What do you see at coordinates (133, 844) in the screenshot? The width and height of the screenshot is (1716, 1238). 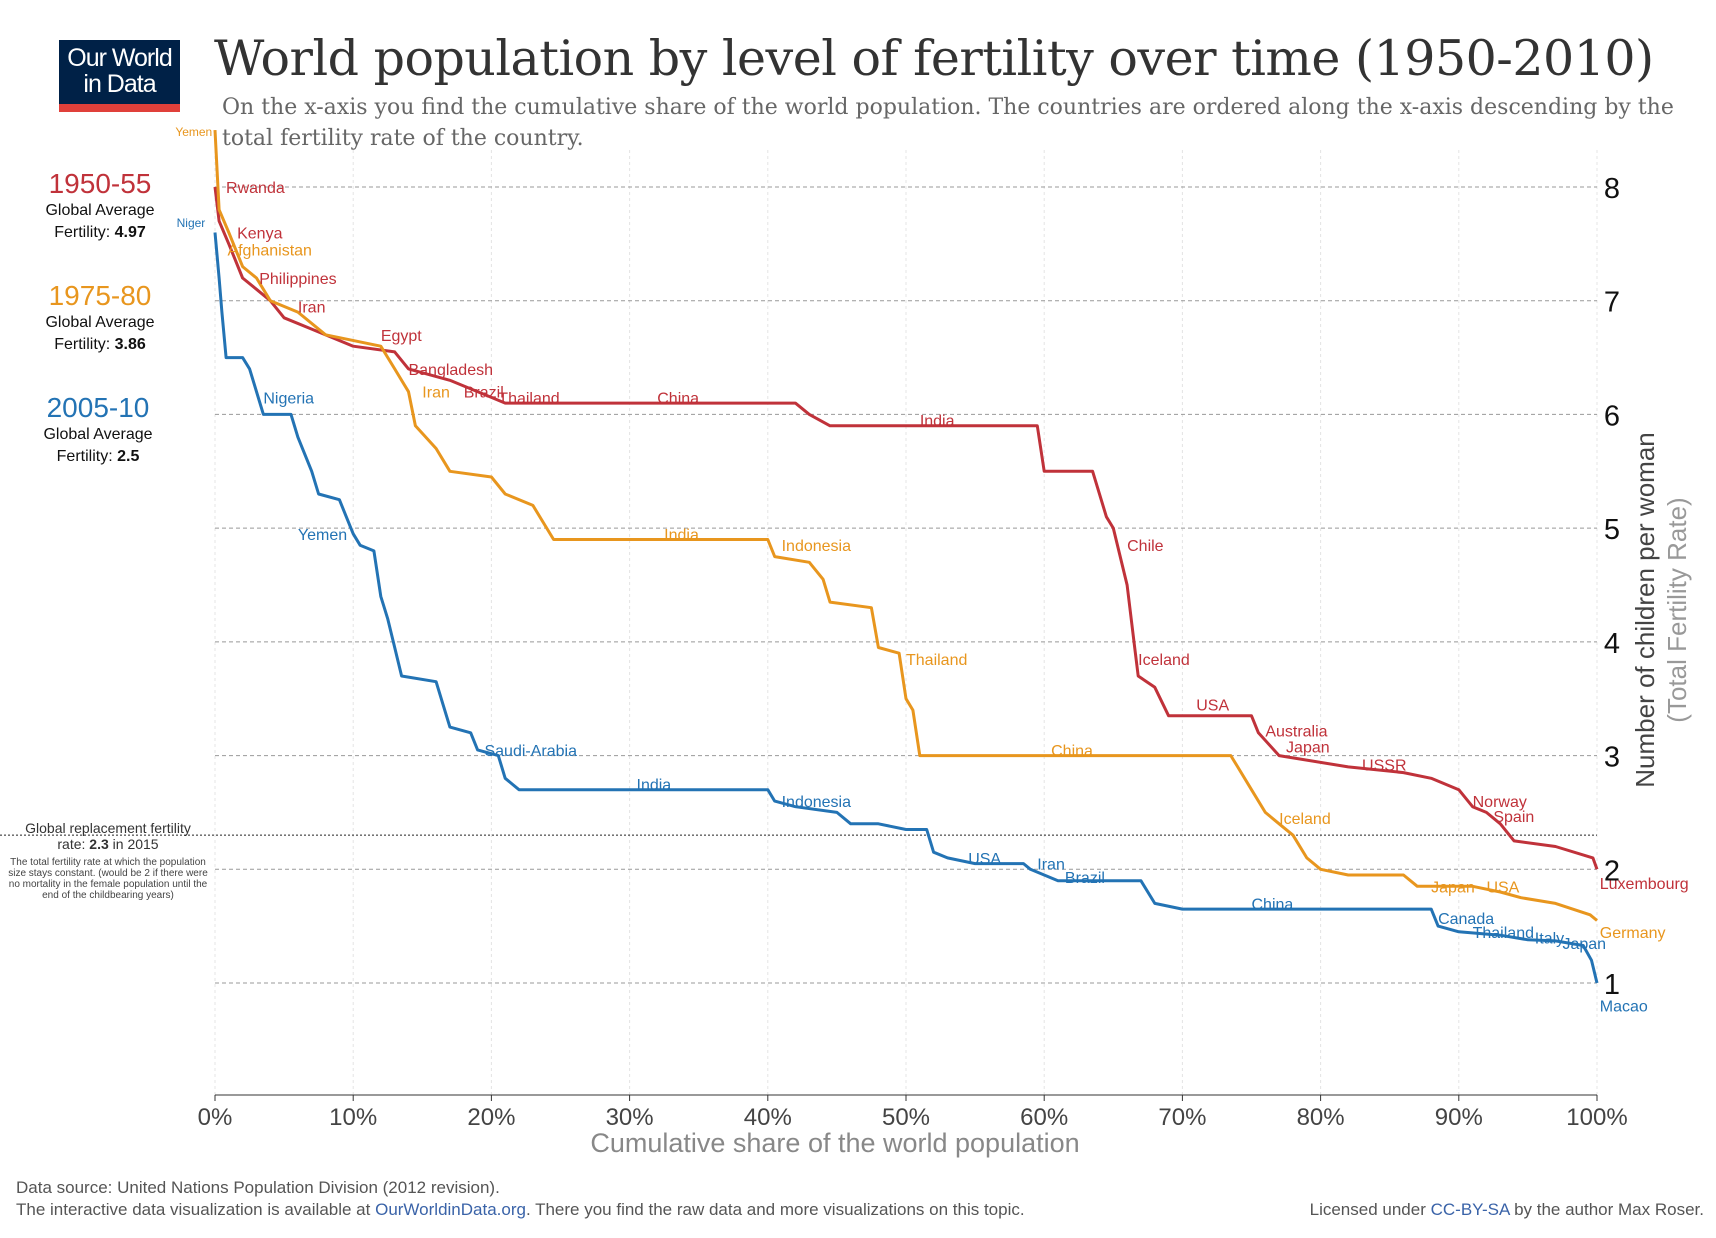 I see `replacement-rate-year: in 2015` at bounding box center [133, 844].